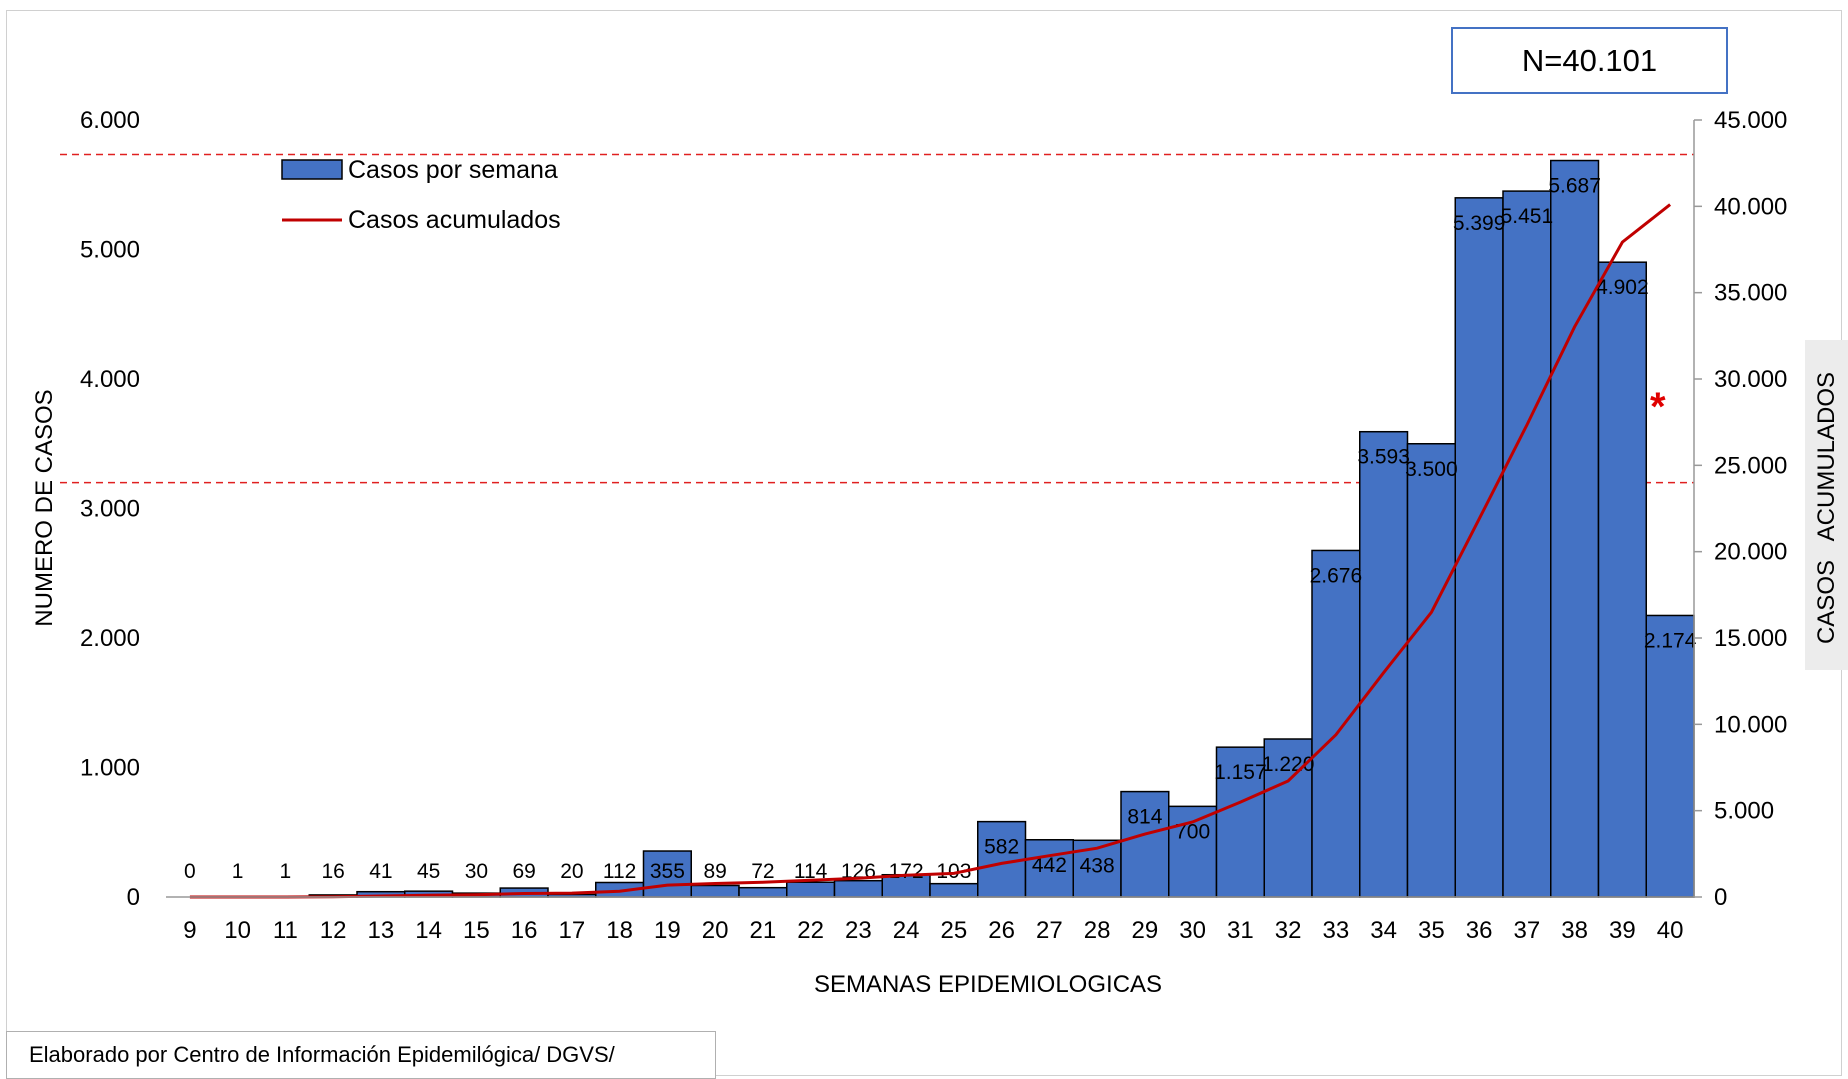 The width and height of the screenshot is (1848, 1079). I want to click on bar-label-week-11: 1, so click(286, 871).